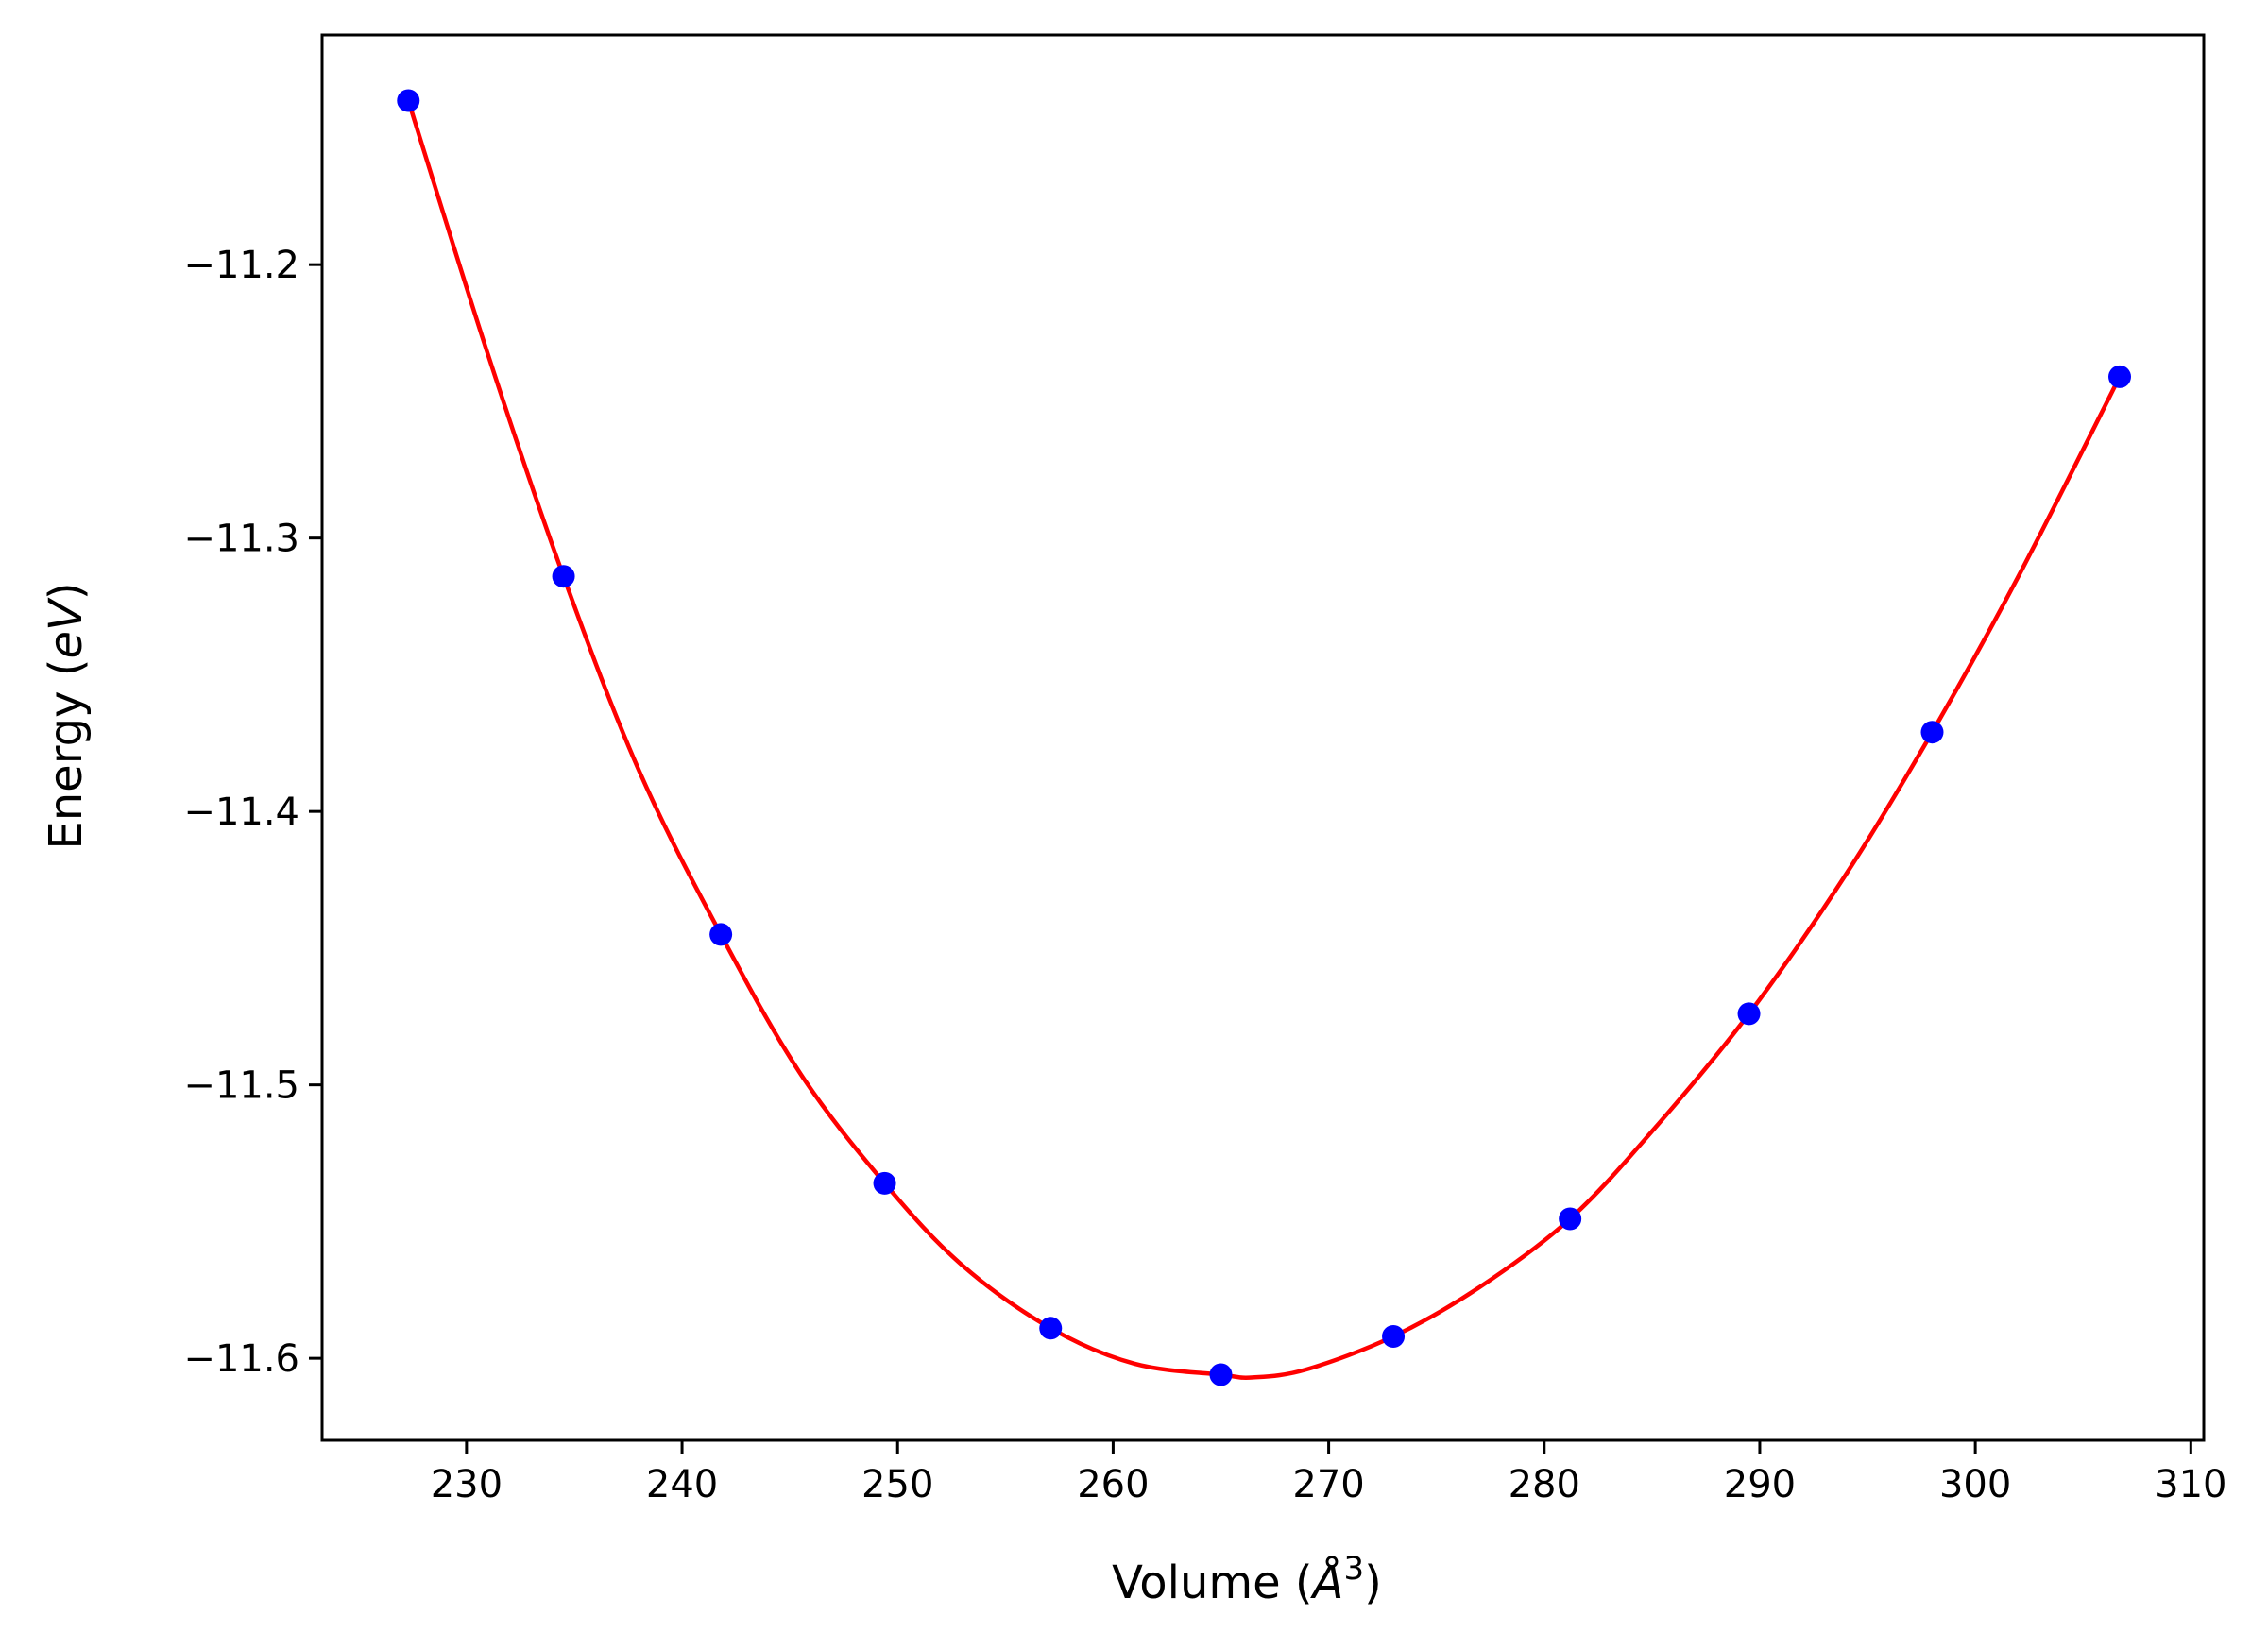 This screenshot has width=2268, height=1650. I want to click on y-axis-open-paren: (, so click(66, 675).